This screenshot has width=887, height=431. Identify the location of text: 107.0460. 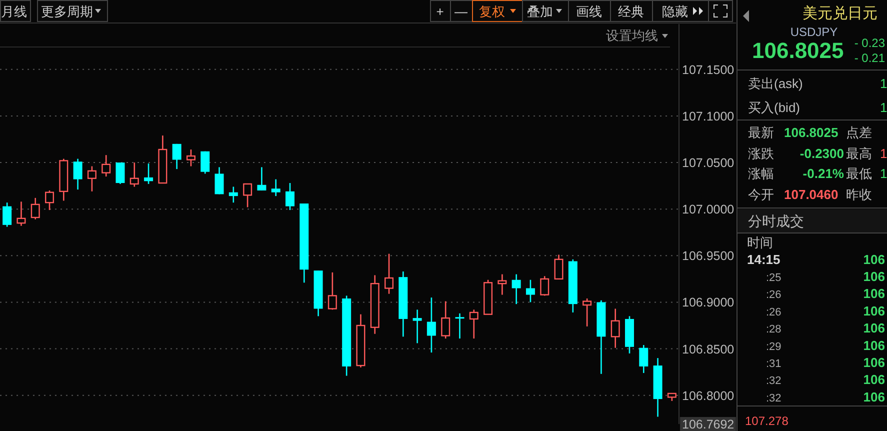
(811, 194).